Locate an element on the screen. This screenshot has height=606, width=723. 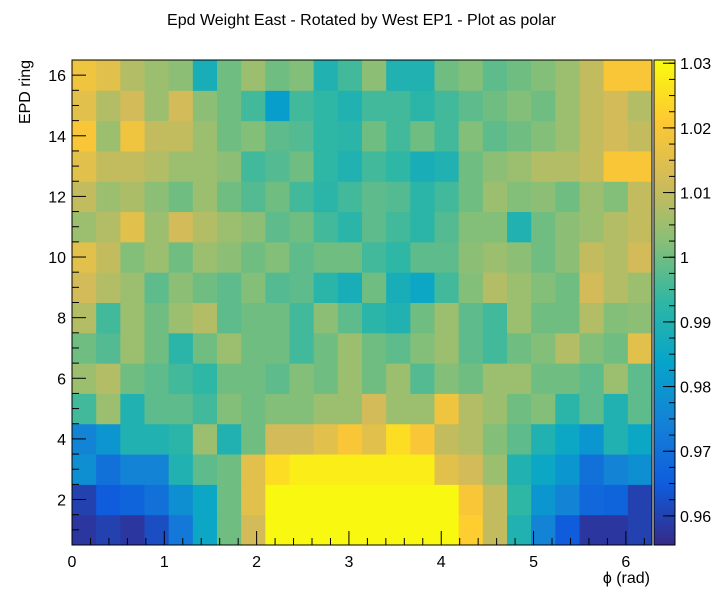
y-tick-label: 4 is located at coordinates (61, 440).